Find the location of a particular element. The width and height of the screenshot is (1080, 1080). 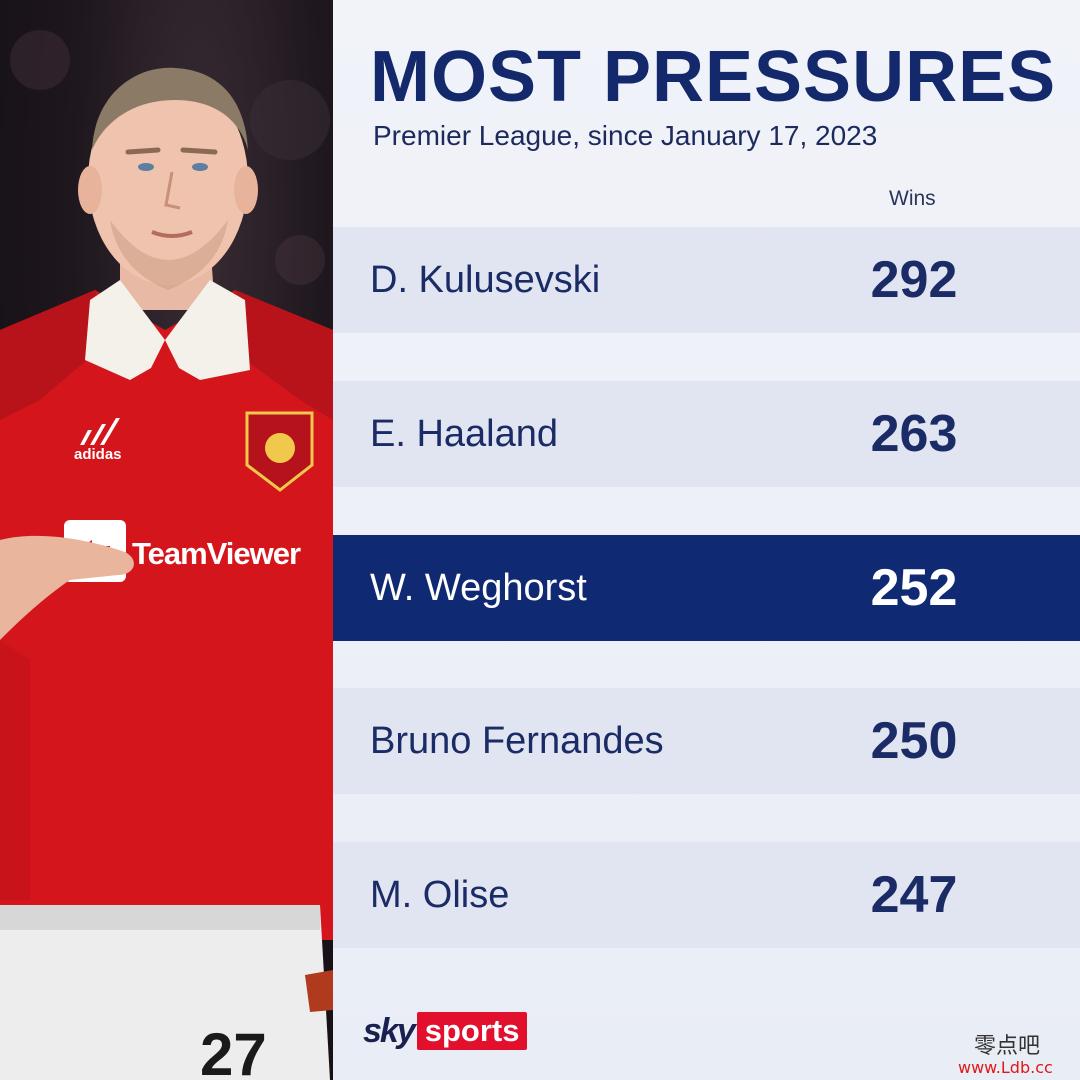

watermark-chinese: 零点吧 is located at coordinates (1007, 1046).